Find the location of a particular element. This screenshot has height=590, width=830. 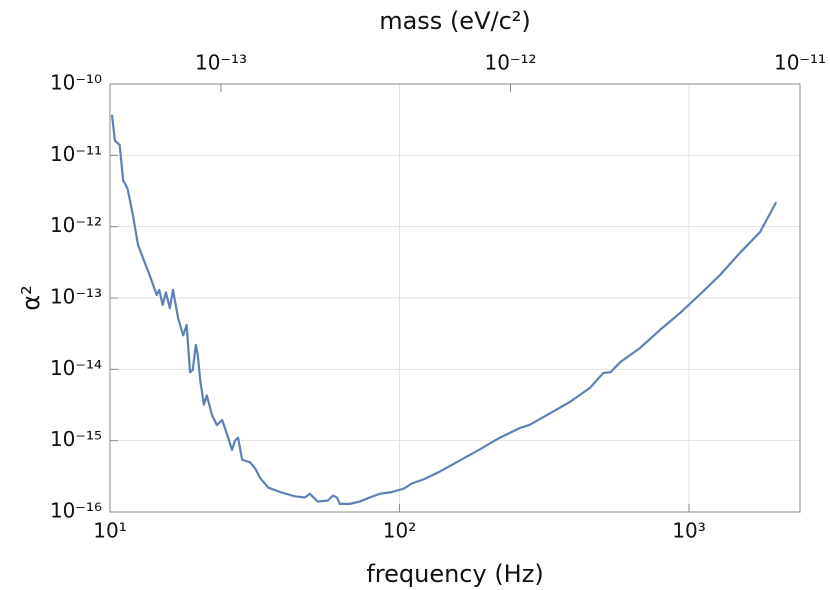

x2-tick-label: 10⁻¹³ is located at coordinates (221, 63).